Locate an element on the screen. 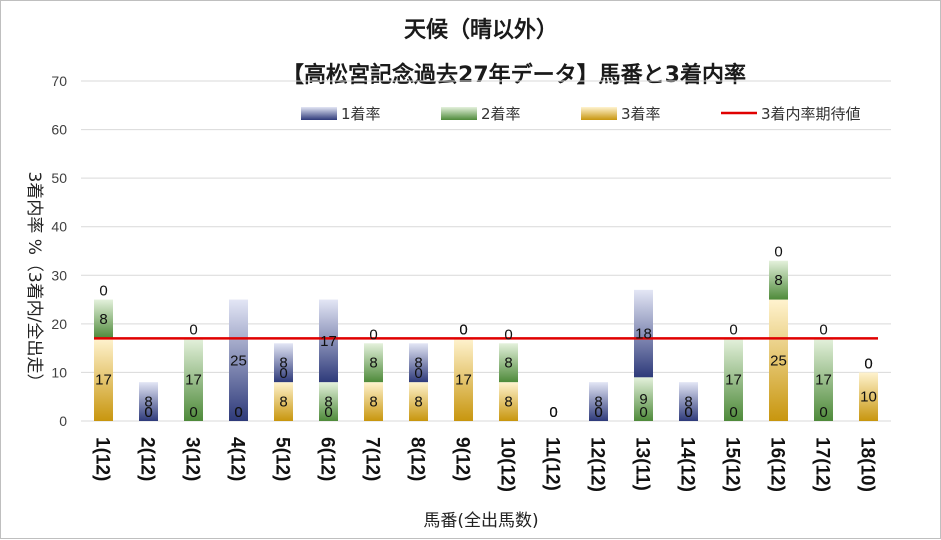 The height and width of the screenshot is (540, 941). chart-subtitle: 【高松宮記念過去27年データ】馬番と3着内率 is located at coordinates (514, 75).